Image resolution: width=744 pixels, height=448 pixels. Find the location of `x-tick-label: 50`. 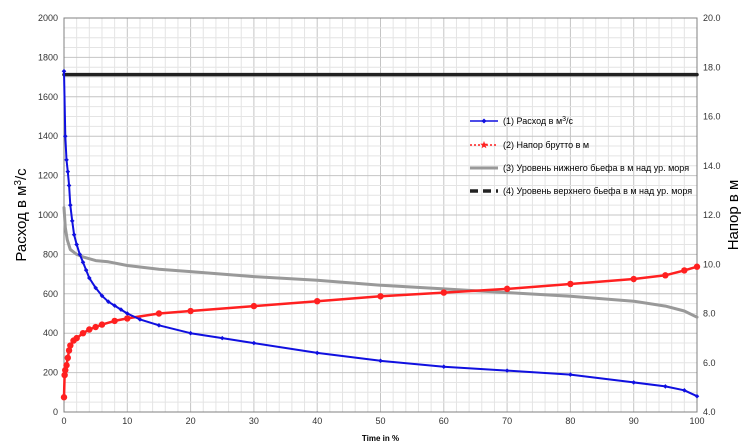

x-tick-label: 50 is located at coordinates (380, 421).